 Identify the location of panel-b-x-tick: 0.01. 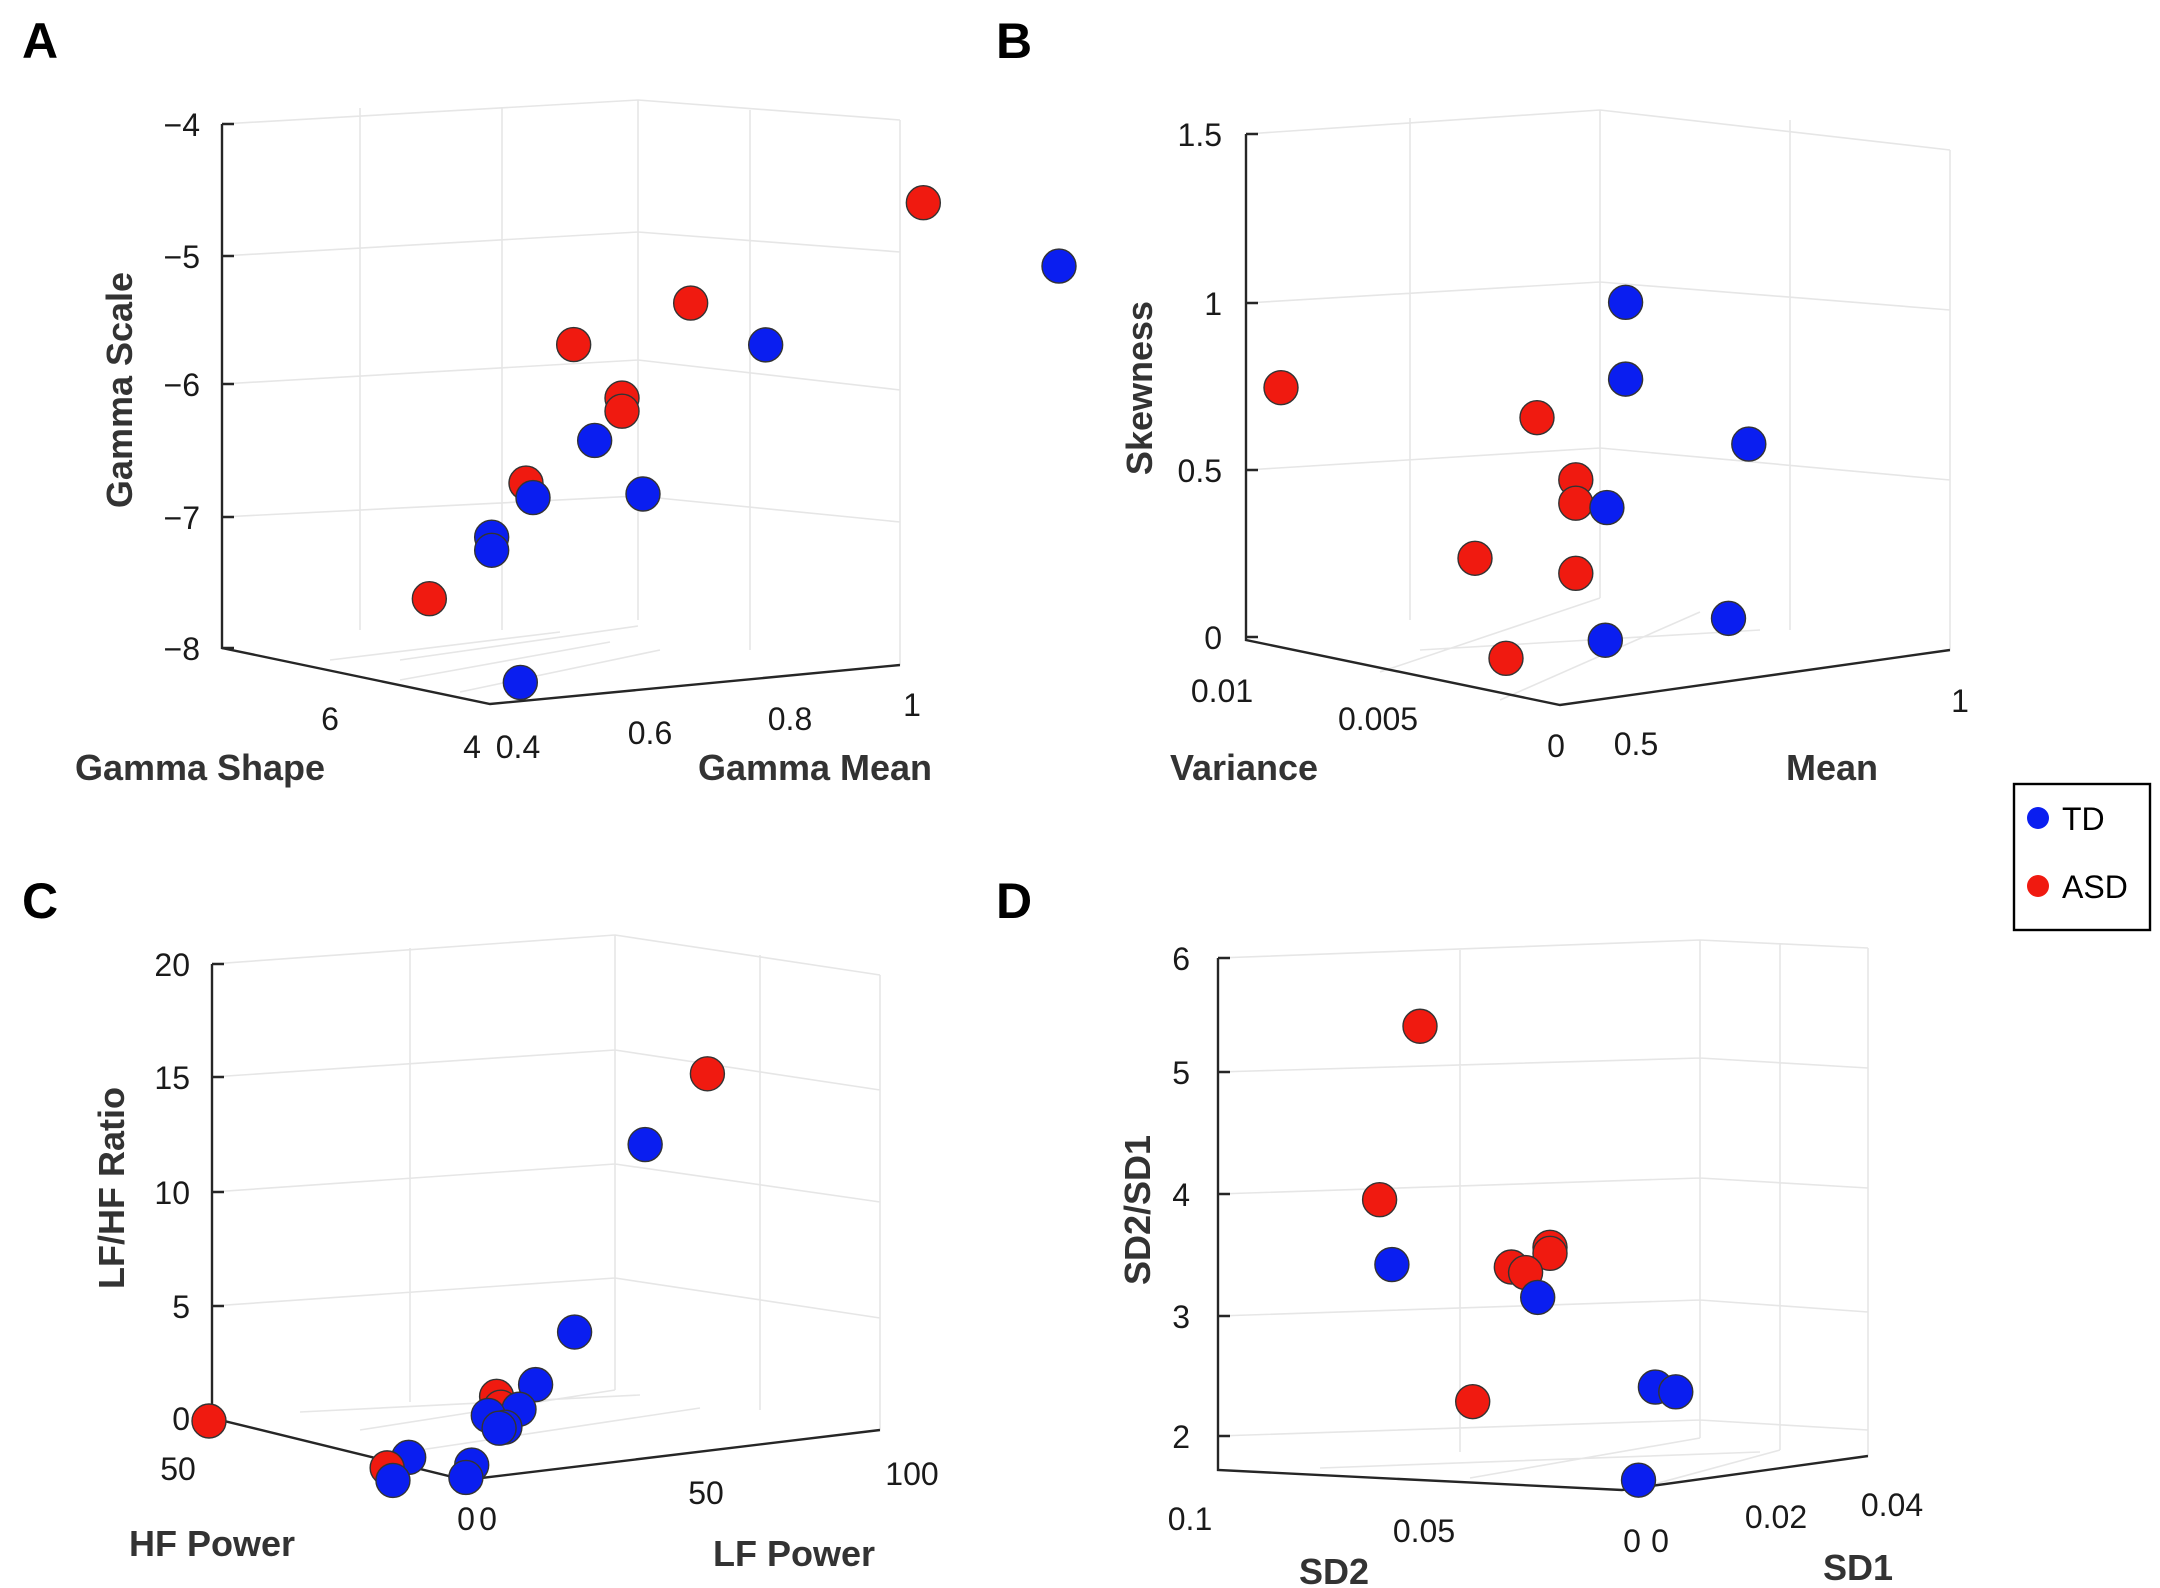
(1222, 691).